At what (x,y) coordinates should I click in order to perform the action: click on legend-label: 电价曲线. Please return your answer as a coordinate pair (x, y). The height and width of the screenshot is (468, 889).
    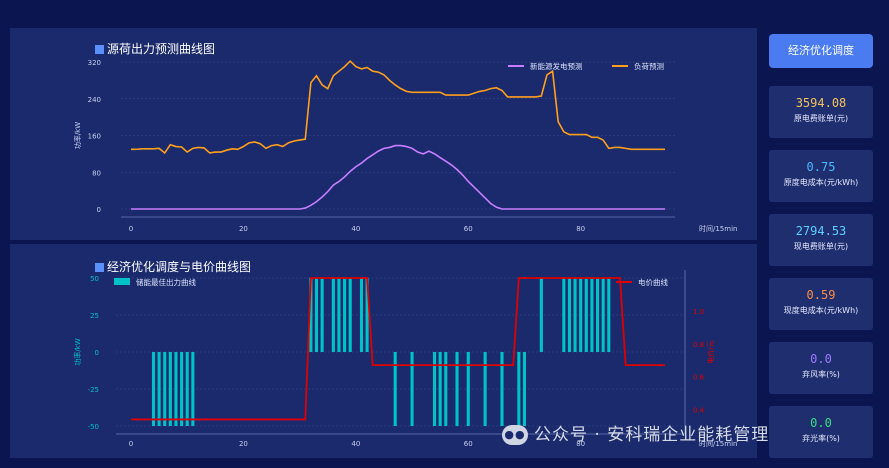
    Looking at the image, I should click on (653, 282).